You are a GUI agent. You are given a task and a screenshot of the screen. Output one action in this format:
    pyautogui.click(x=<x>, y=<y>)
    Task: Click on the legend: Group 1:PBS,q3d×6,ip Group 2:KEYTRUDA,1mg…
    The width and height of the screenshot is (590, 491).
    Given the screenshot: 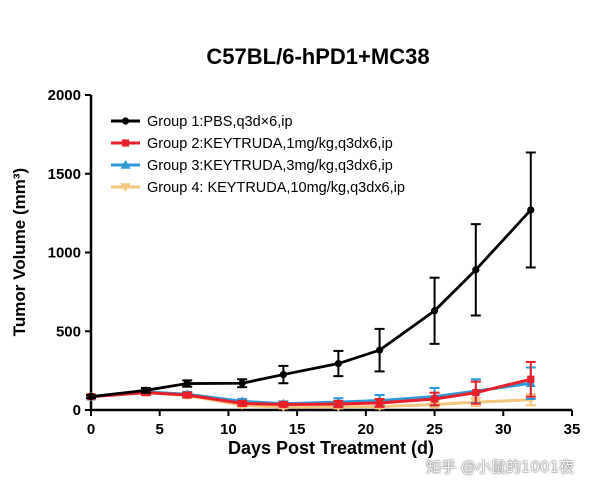 What is the action you would take?
    pyautogui.click(x=258, y=155)
    